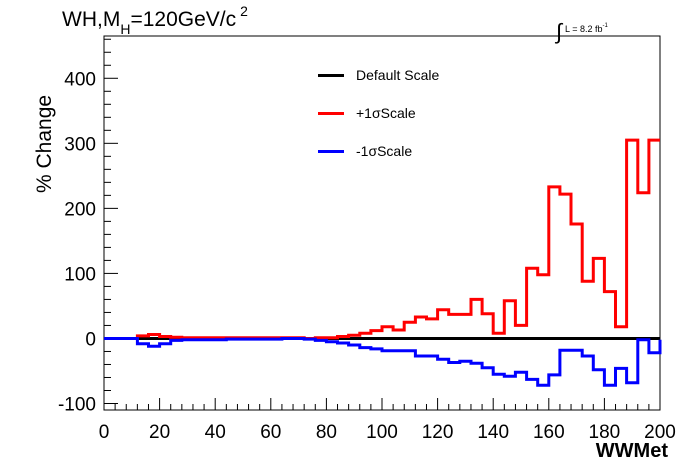  What do you see at coordinates (80, 79) in the screenshot?
I see `y-tick-label: 400` at bounding box center [80, 79].